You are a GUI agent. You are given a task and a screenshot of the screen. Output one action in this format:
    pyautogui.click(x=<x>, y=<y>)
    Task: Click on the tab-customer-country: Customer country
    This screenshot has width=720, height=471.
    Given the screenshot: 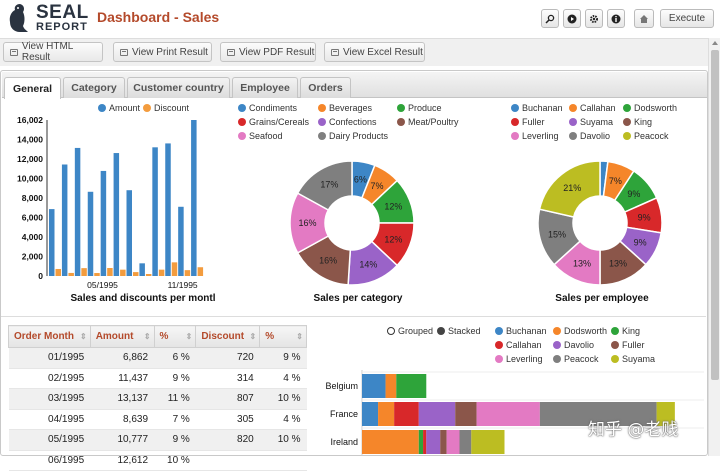 What is the action you would take?
    pyautogui.click(x=178, y=87)
    